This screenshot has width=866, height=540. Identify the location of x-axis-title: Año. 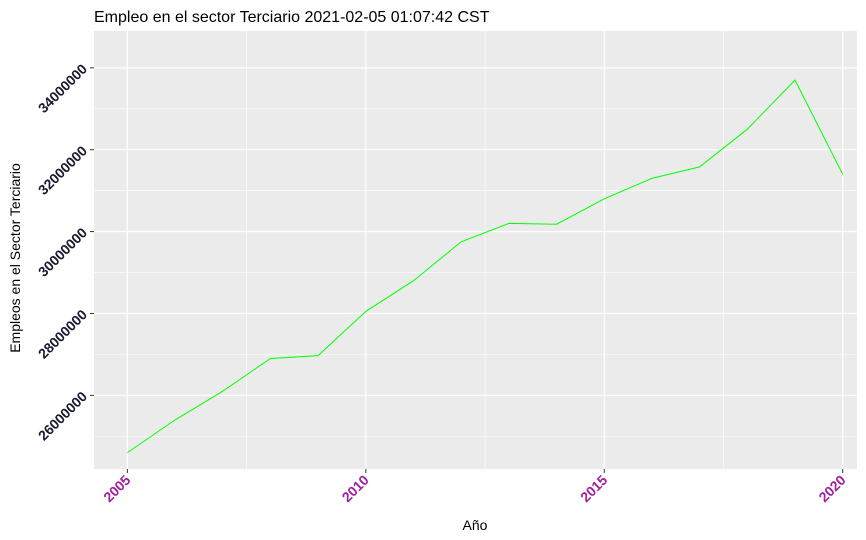
(475, 525).